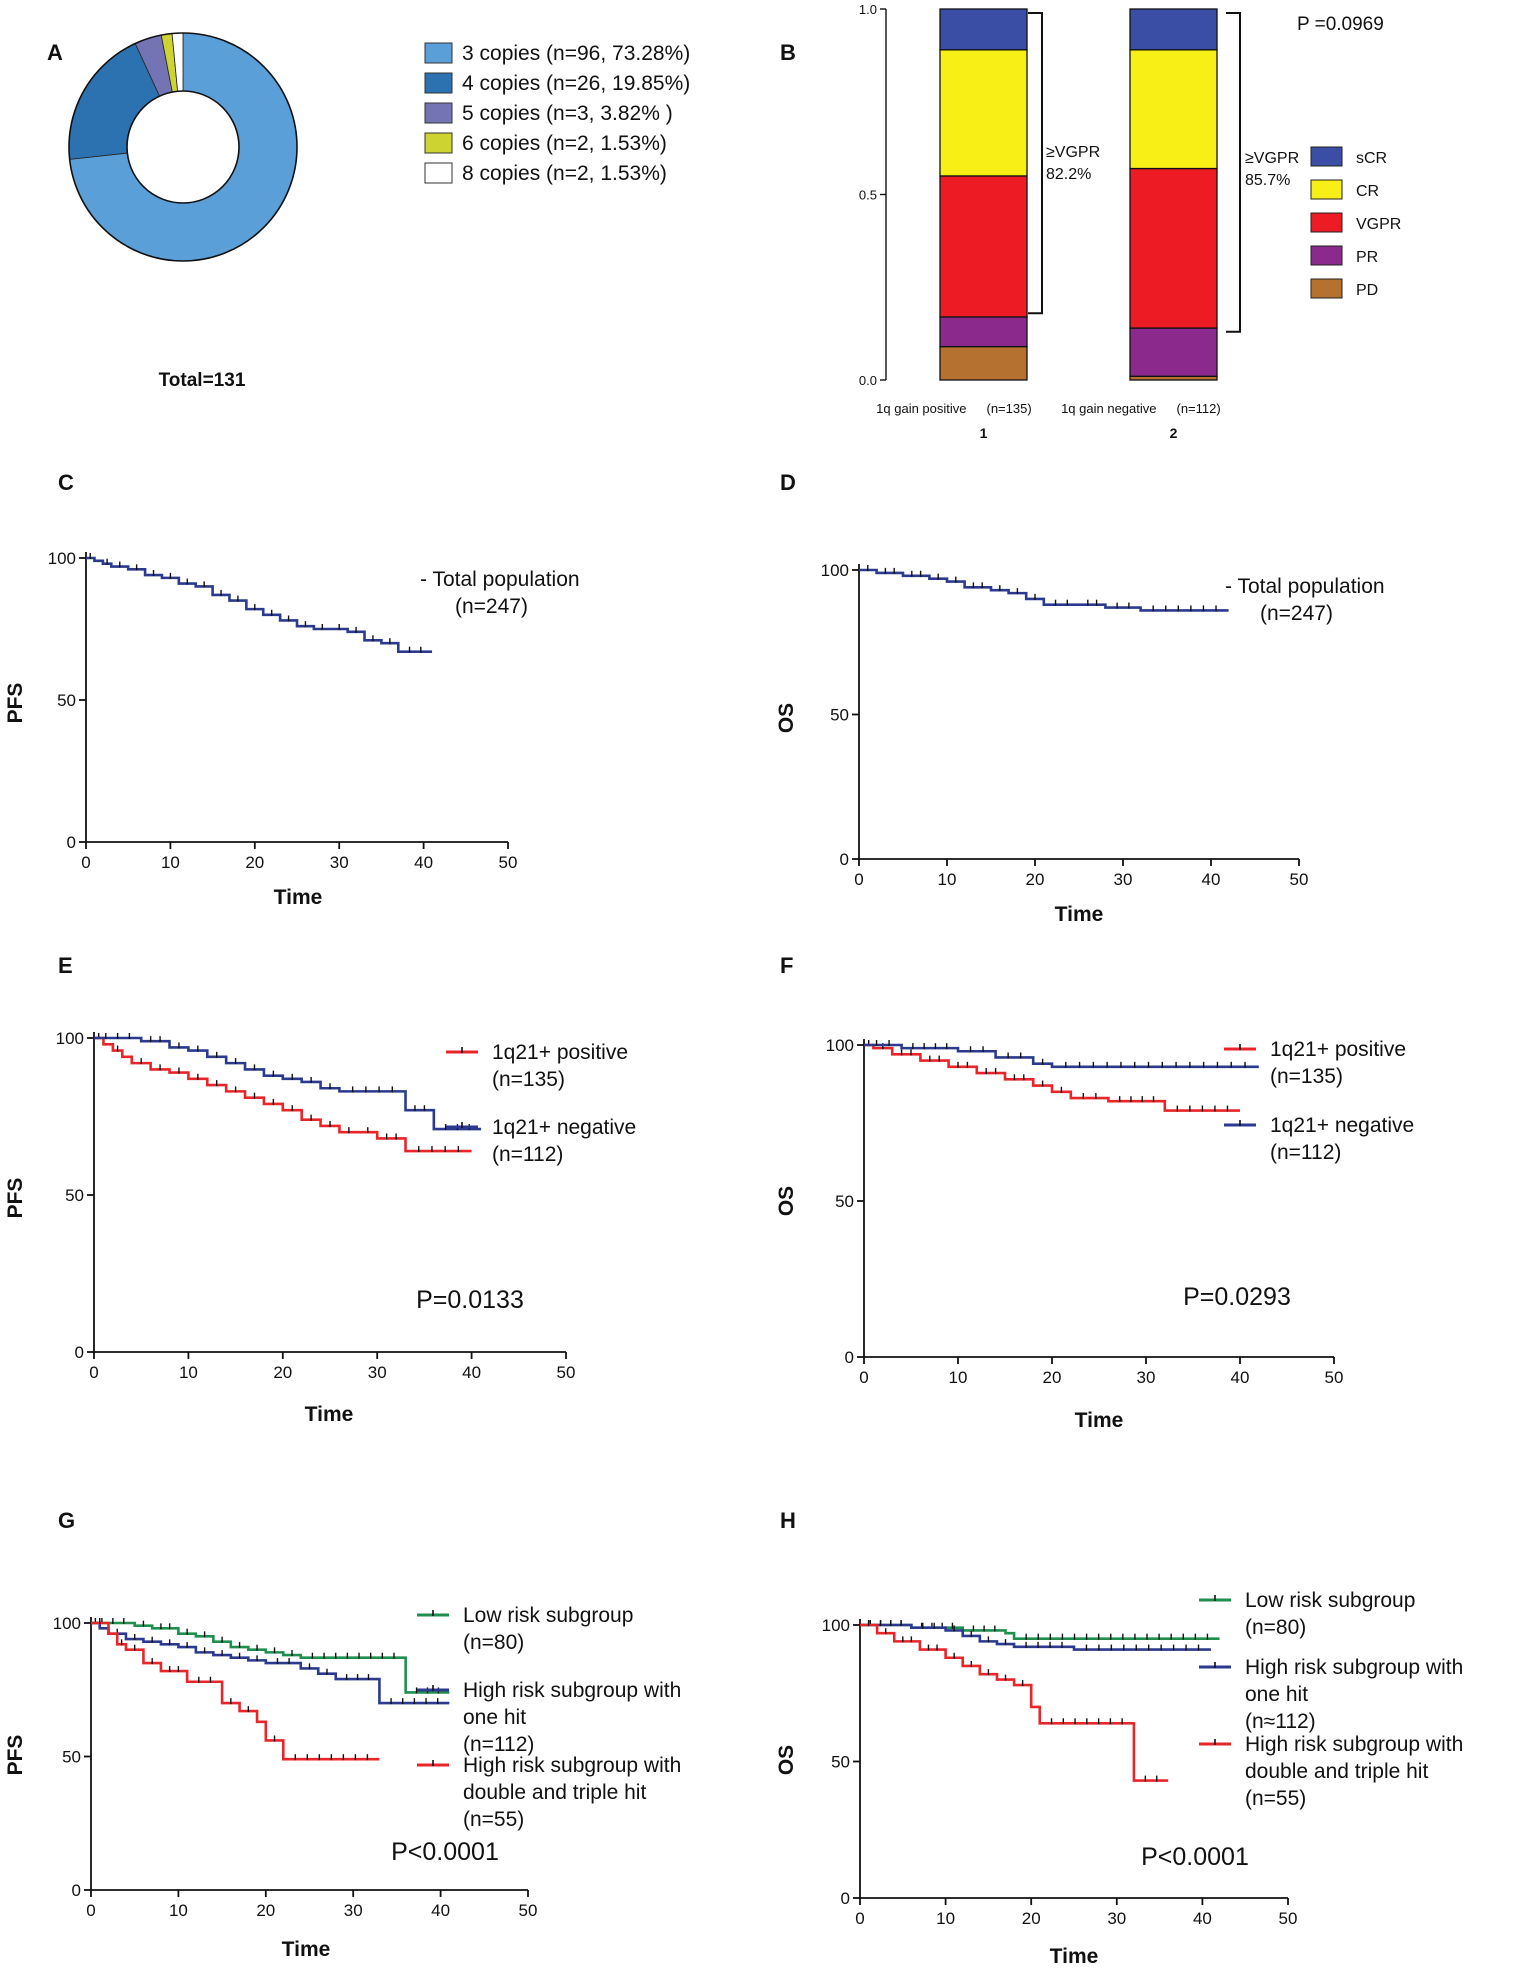 This screenshot has width=1535, height=1969. I want to click on legend-label-4: 8 copies (n=2, 1.53%), so click(564, 173).